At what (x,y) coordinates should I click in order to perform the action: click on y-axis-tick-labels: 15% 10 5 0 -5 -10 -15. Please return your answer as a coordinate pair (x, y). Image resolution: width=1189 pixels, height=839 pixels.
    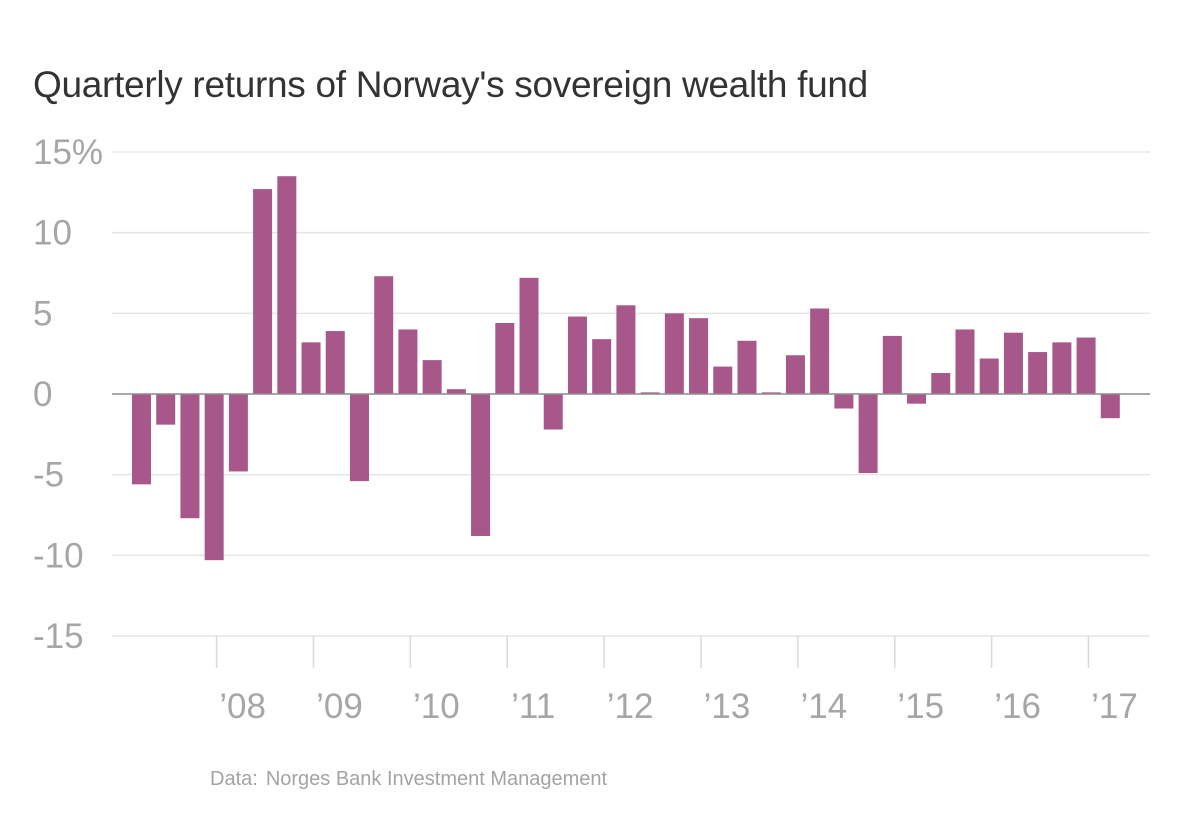
    Looking at the image, I should click on (68, 394).